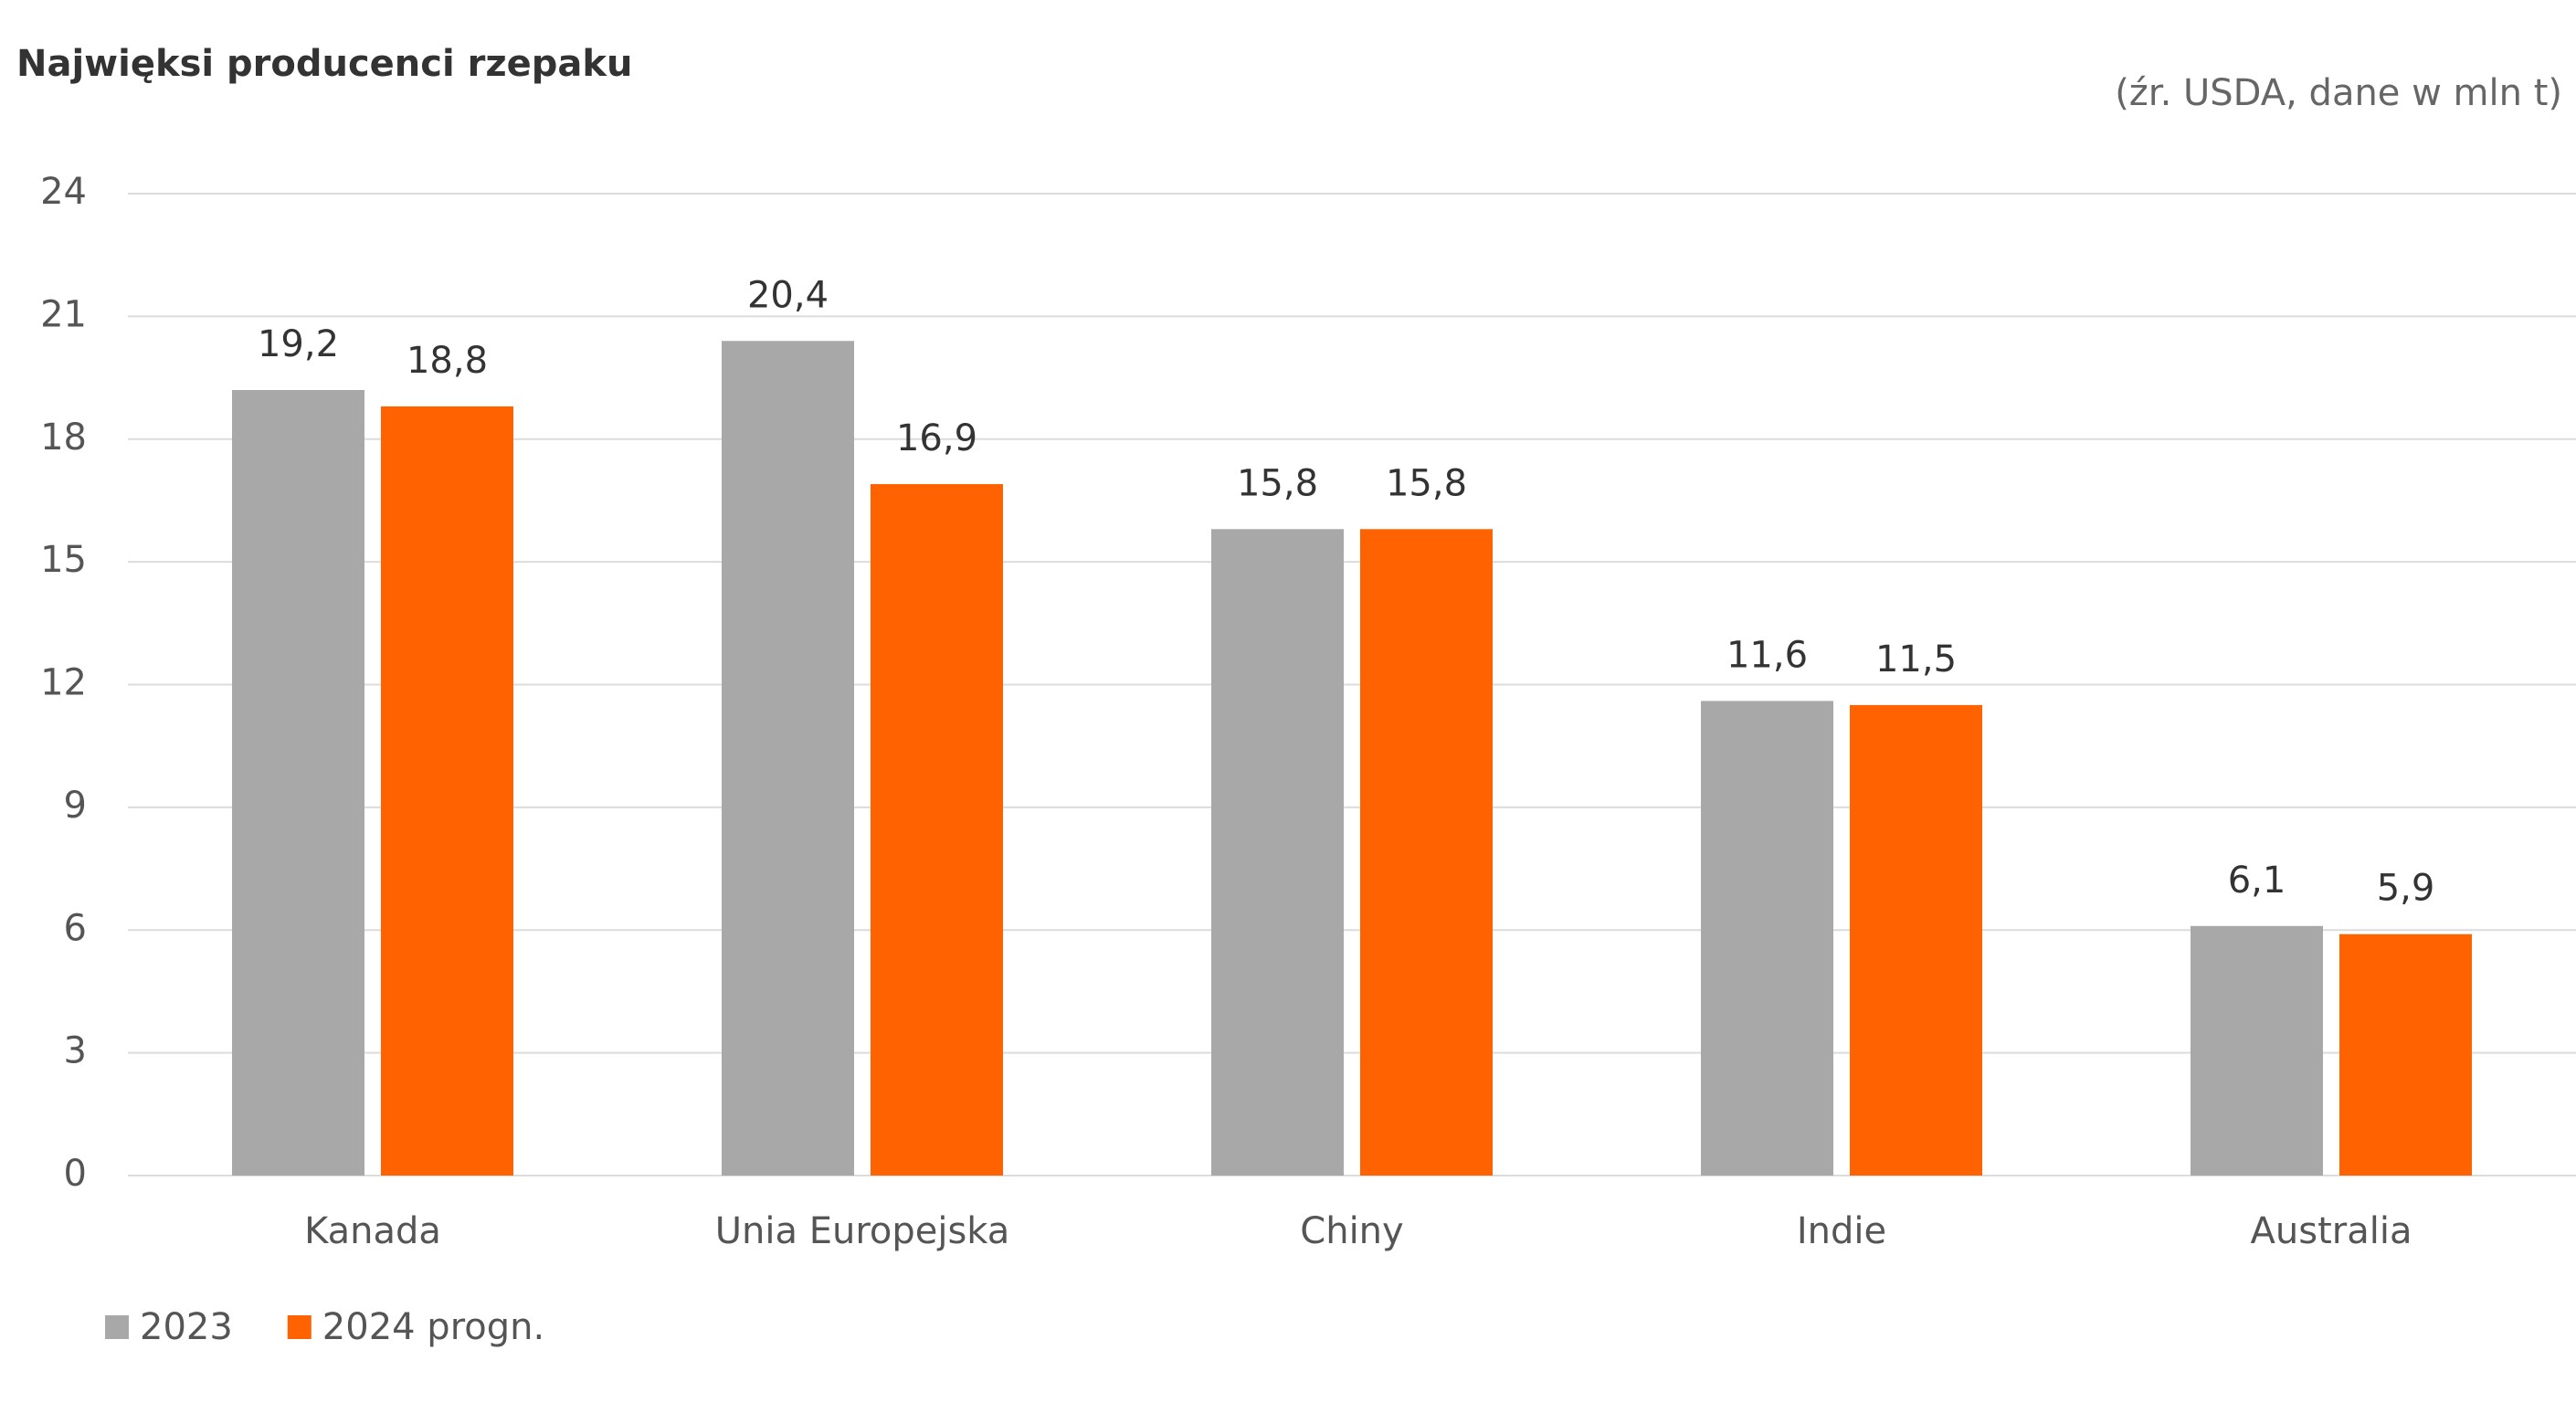  What do you see at coordinates (63, 314) in the screenshot?
I see `y-tick-label: 21` at bounding box center [63, 314].